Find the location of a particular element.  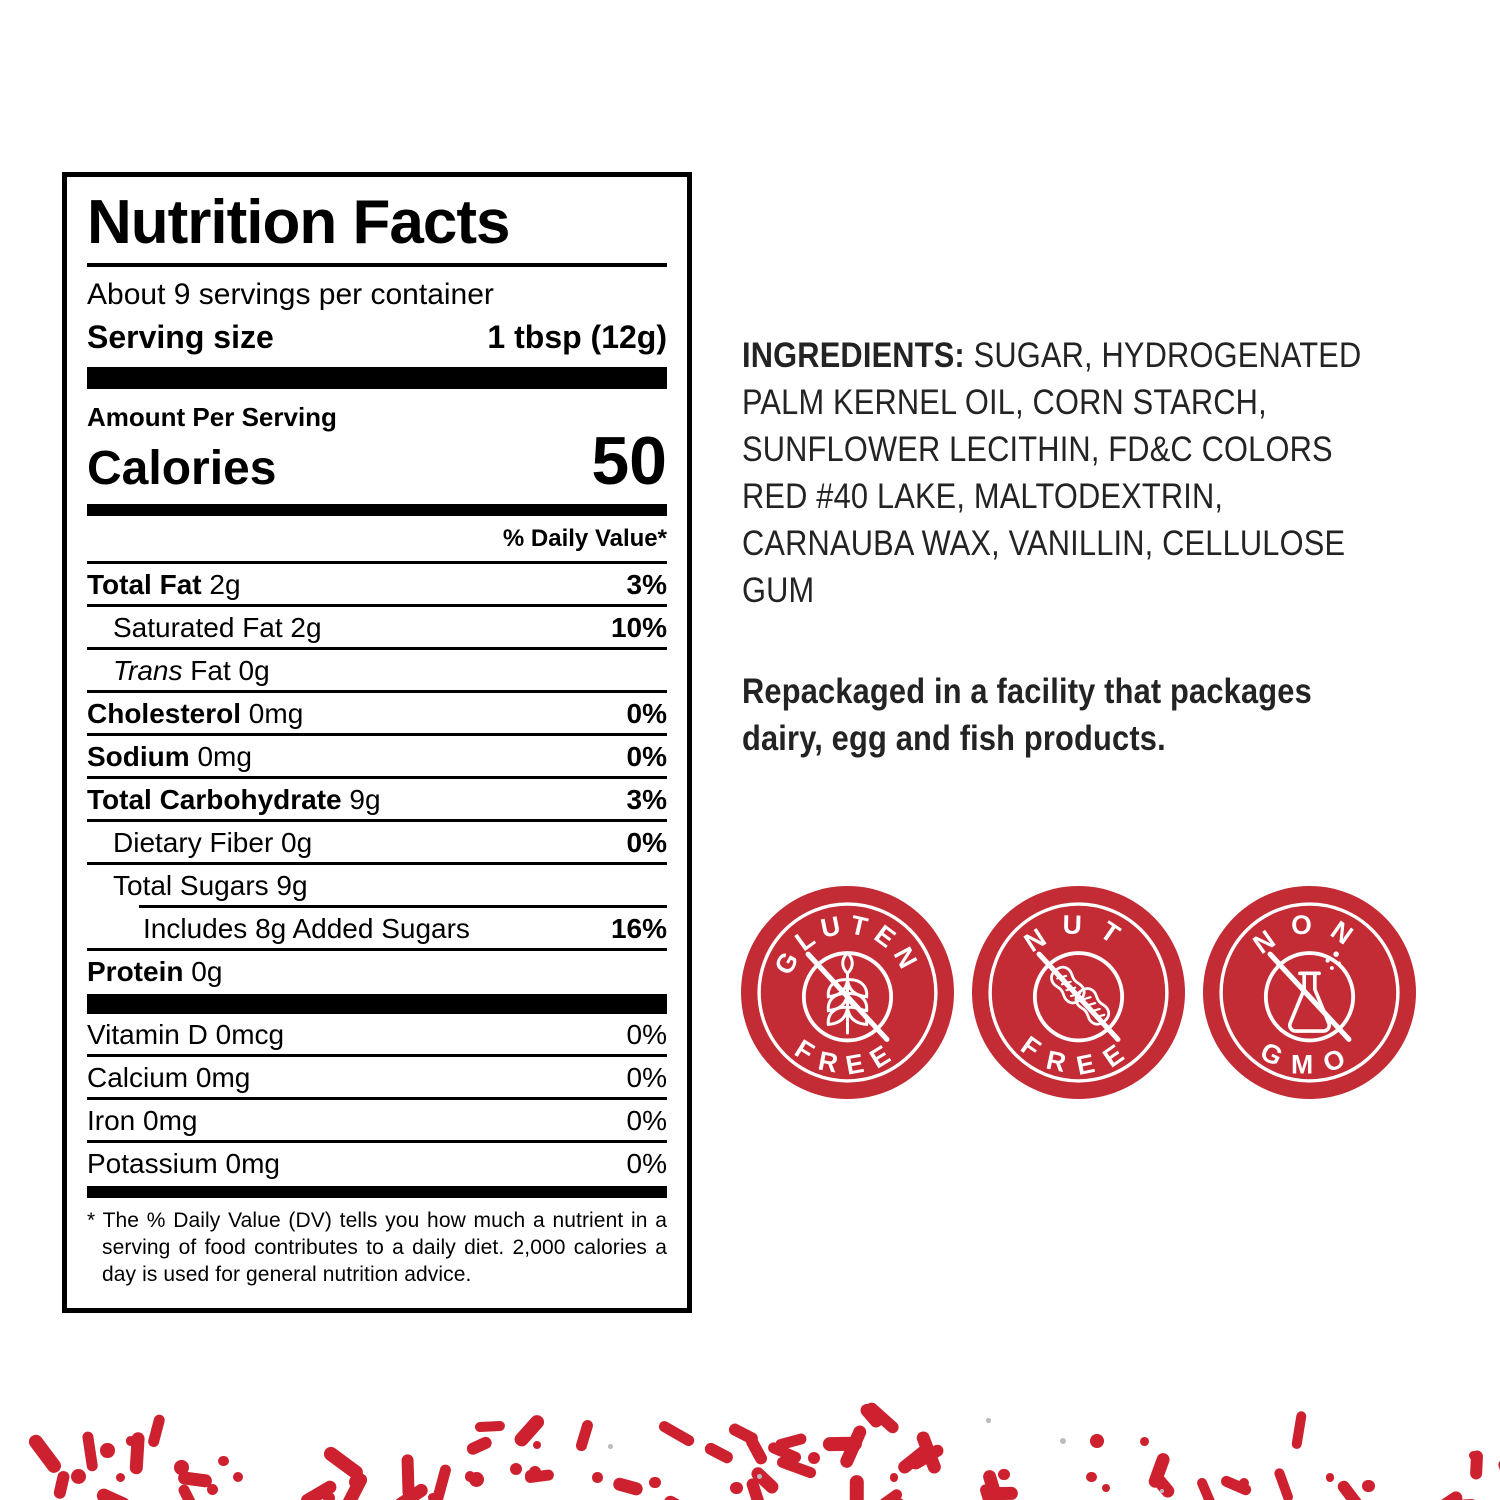

nutrient-name: Includes 8g Added Sugars is located at coordinates (306, 929).